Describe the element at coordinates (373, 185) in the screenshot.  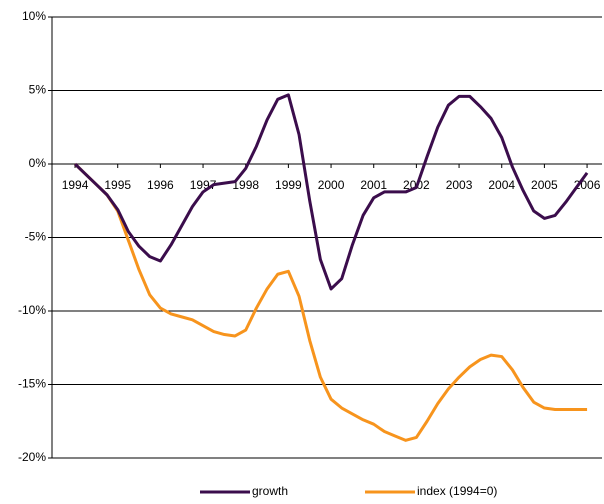
I see `x-tick-label: 2001` at that location.